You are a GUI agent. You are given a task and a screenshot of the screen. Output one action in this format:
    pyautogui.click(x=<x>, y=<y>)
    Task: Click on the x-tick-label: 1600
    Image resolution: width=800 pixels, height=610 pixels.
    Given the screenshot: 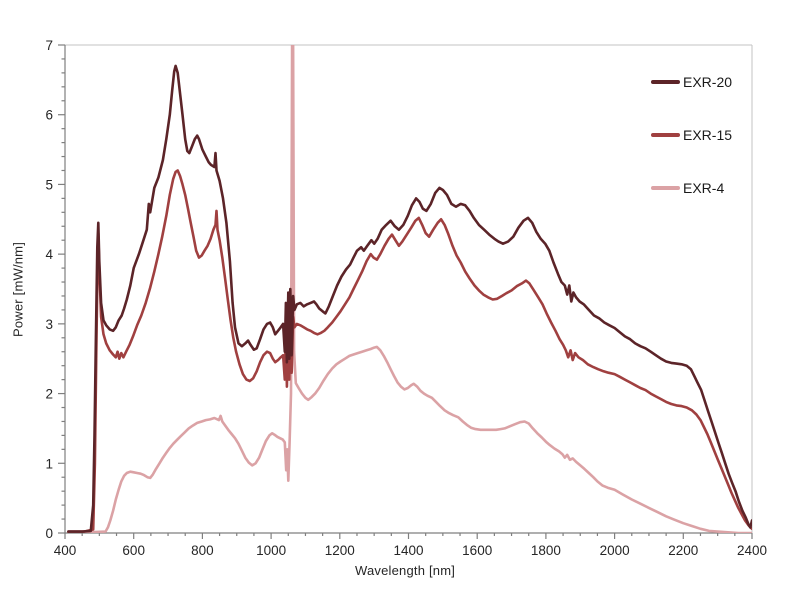 What is the action you would take?
    pyautogui.click(x=477, y=550)
    